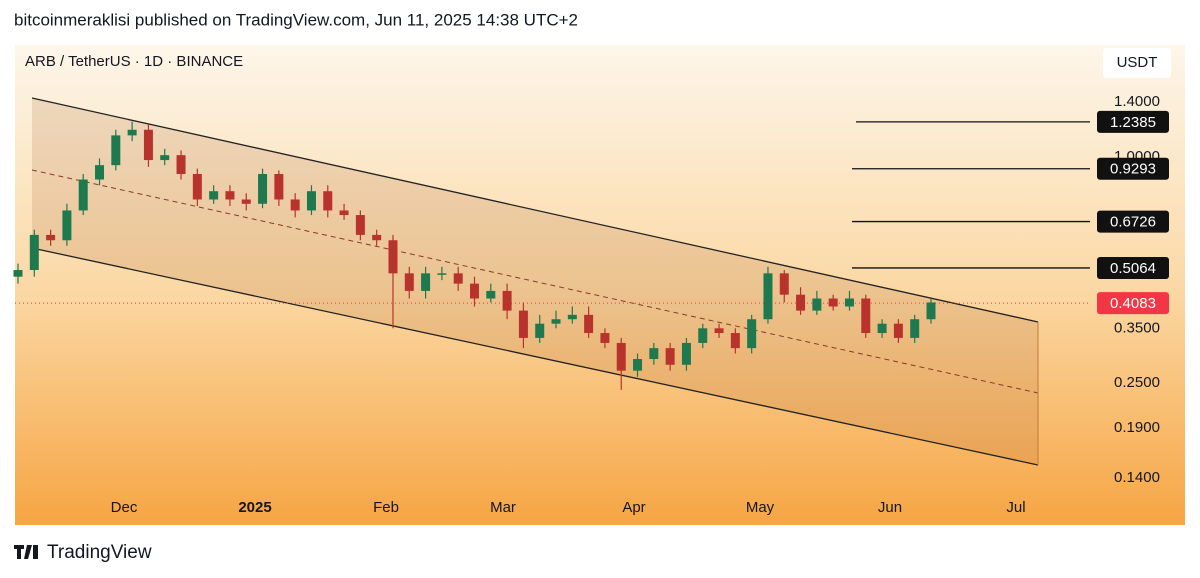  I want to click on x-tick-label: May, so click(760, 507).